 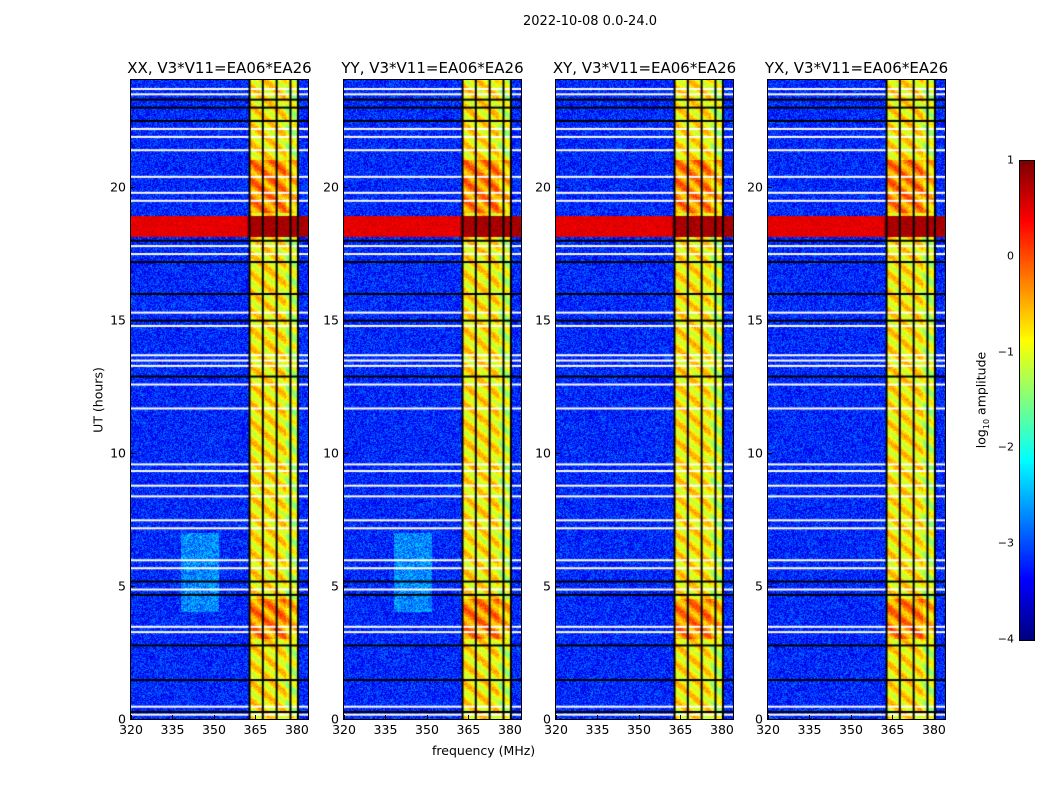 What do you see at coordinates (432, 399) in the screenshot?
I see `heatmap-panel-yy` at bounding box center [432, 399].